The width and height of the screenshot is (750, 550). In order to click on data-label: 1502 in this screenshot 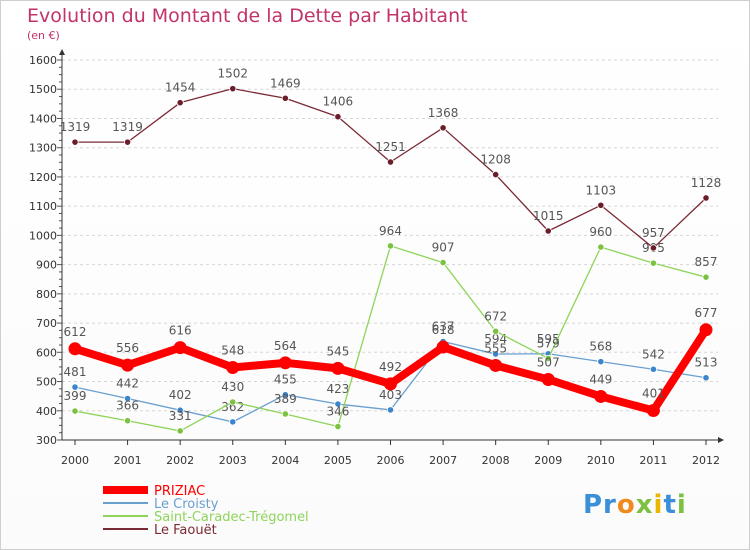, I will do `click(232, 74)`.